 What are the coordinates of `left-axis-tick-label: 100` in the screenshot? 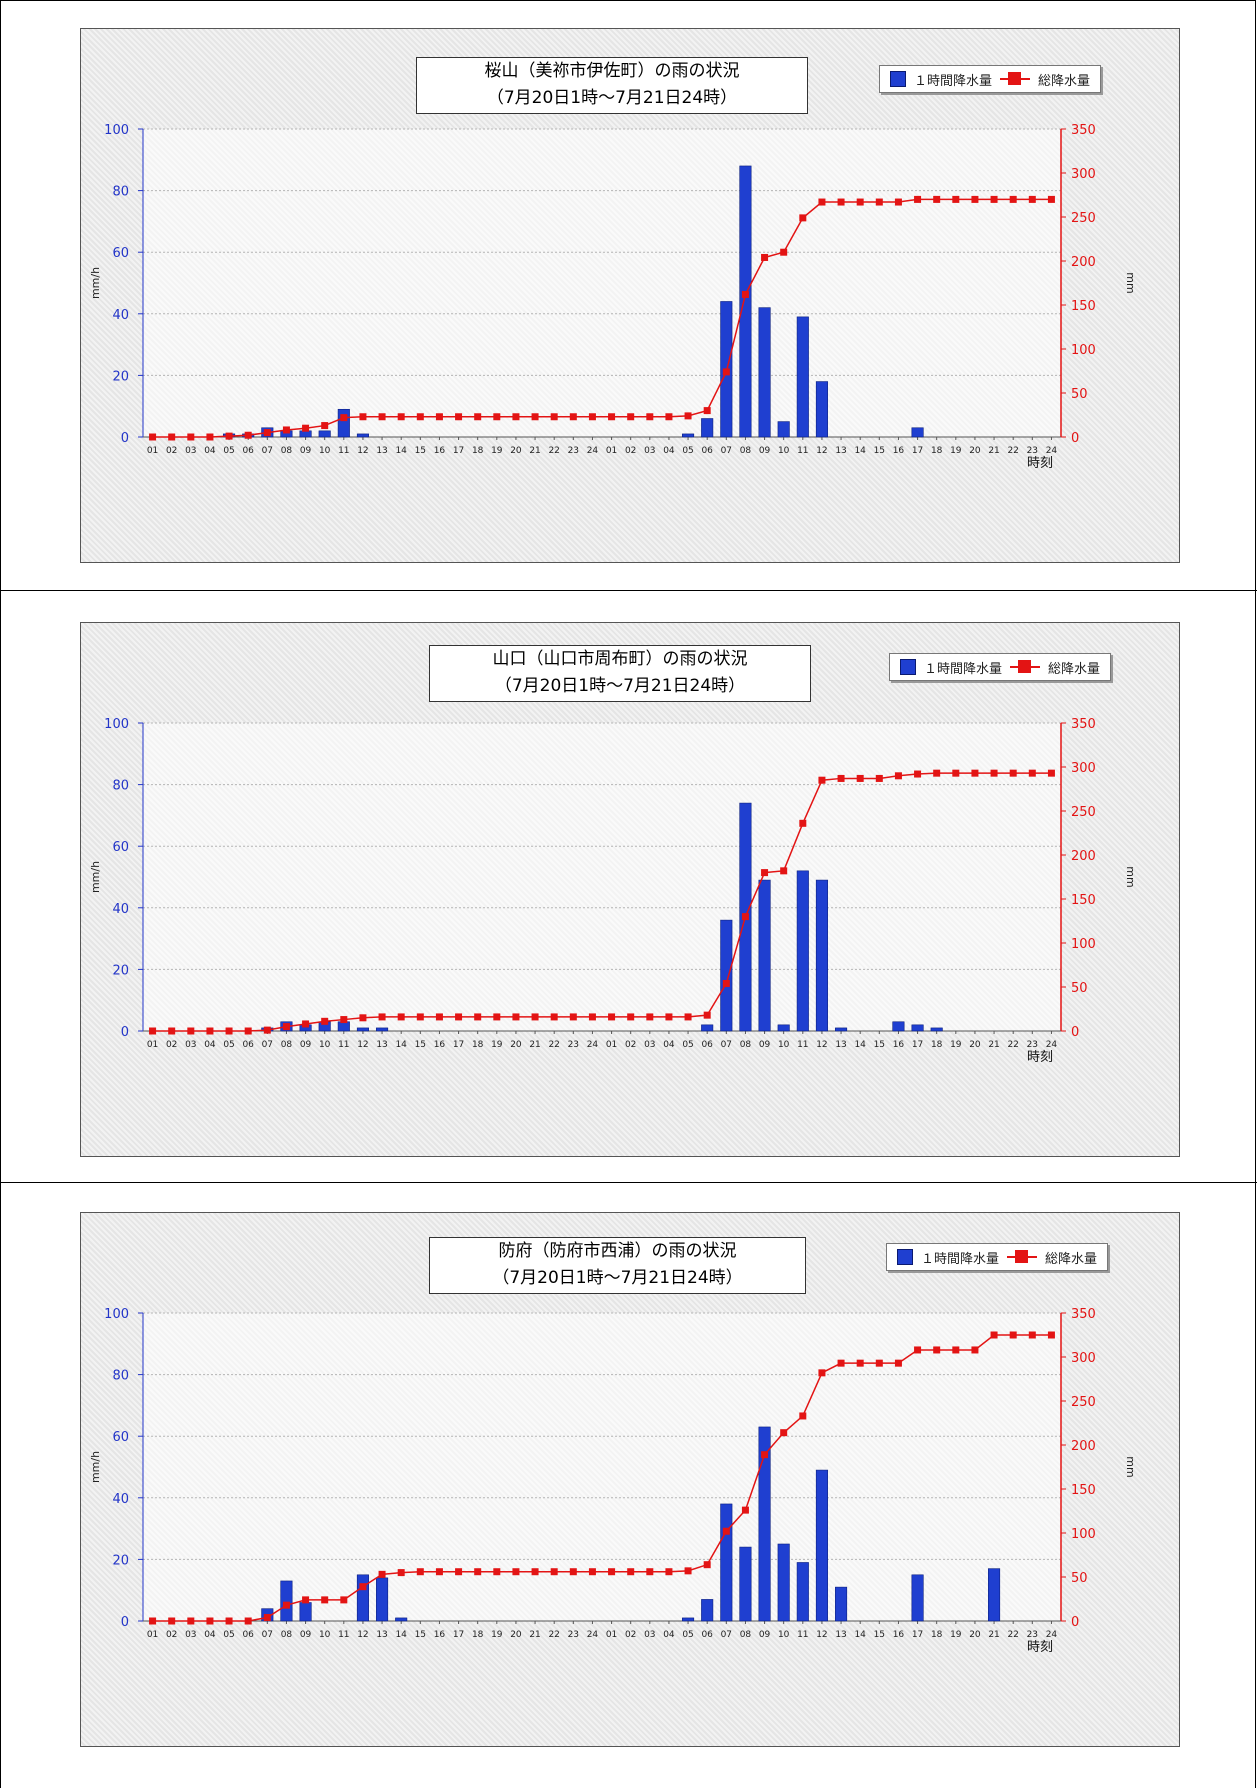 It's located at (116, 130).